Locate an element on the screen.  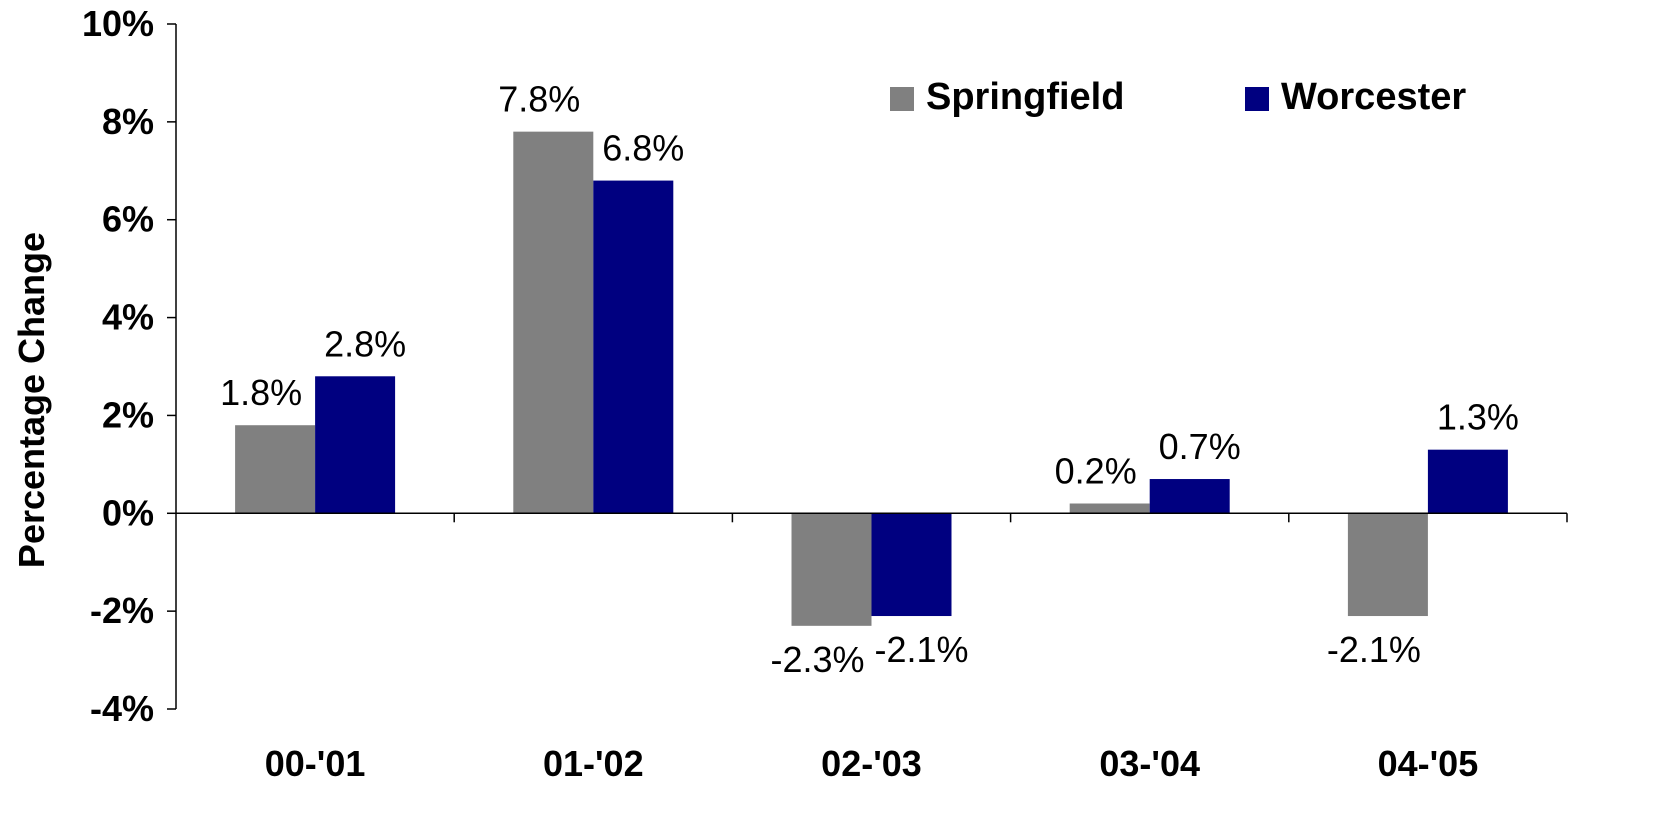
data-label-springfield-3: 0.2% is located at coordinates (1096, 471).